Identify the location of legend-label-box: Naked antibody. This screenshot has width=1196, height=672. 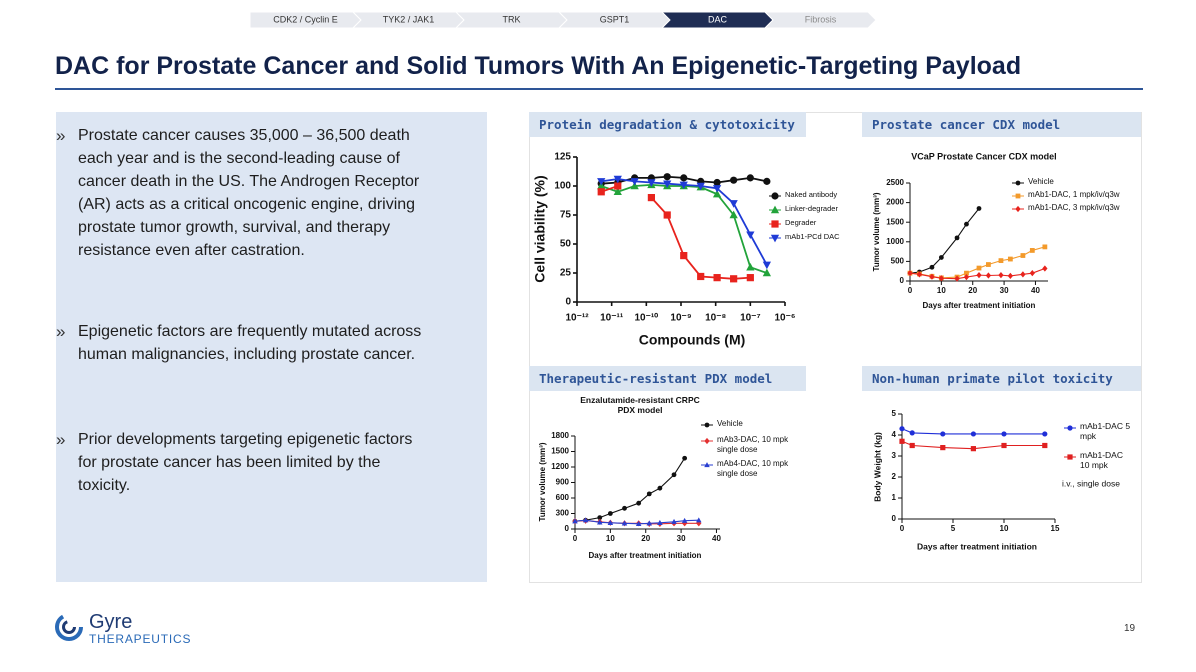
(811, 194).